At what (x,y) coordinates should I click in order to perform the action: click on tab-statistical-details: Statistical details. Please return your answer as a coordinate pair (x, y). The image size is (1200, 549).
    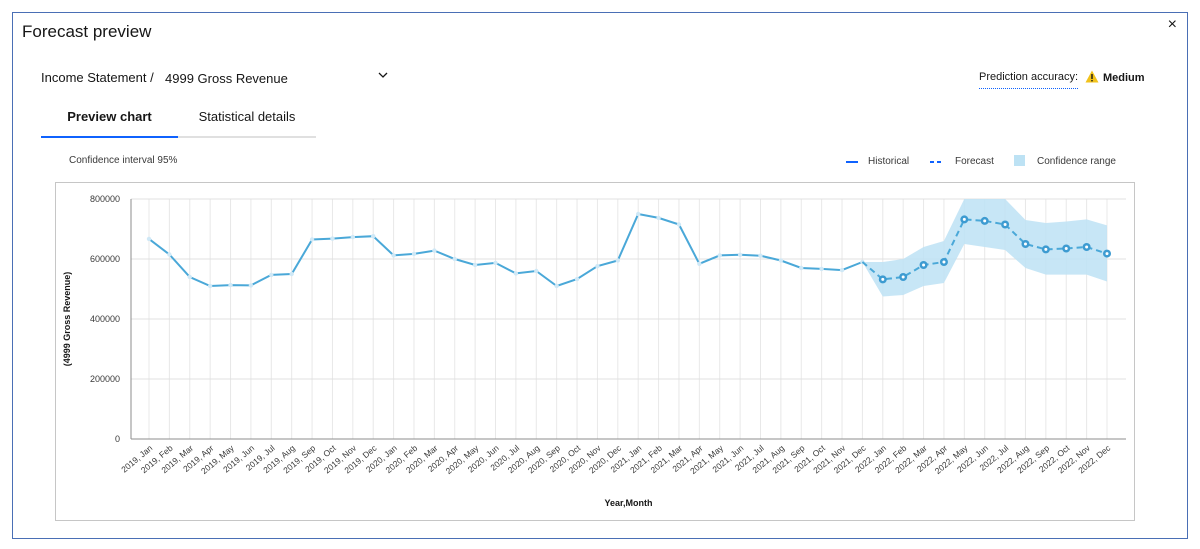
    Looking at the image, I should click on (247, 116).